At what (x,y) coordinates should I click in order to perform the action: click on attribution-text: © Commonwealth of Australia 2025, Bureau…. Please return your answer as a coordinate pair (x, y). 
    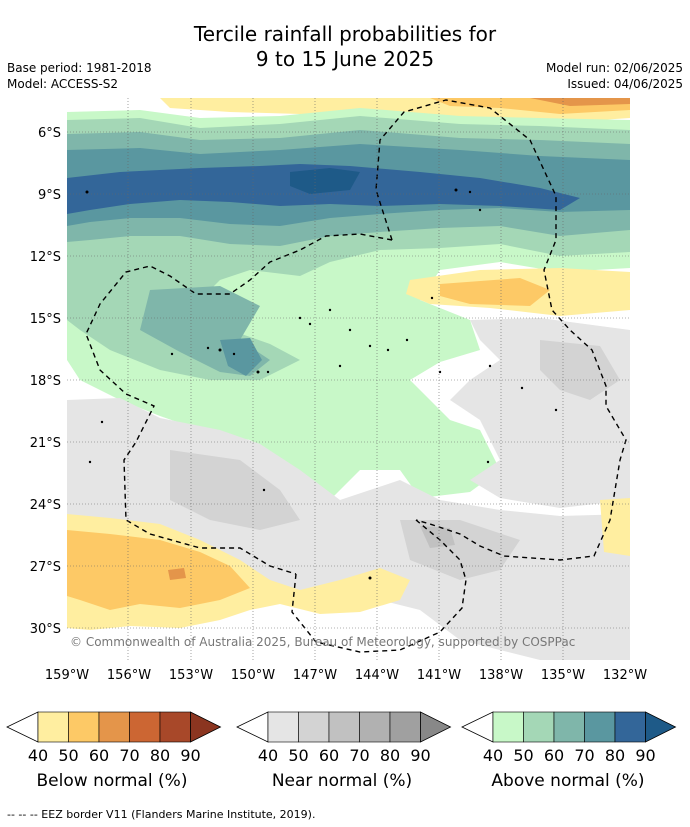
    Looking at the image, I should click on (322, 642).